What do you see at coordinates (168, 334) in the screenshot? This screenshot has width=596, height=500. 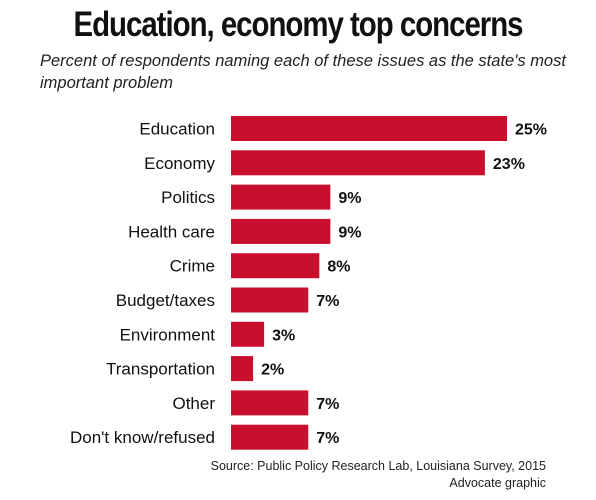 I see `category-label-environment: Environment` at bounding box center [168, 334].